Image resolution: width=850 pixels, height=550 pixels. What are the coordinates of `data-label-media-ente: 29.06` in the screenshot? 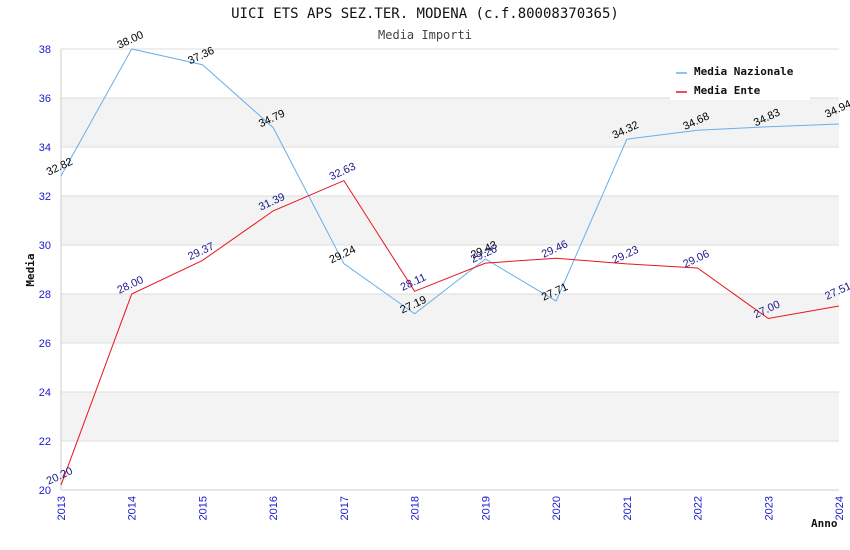 It's located at (696, 259).